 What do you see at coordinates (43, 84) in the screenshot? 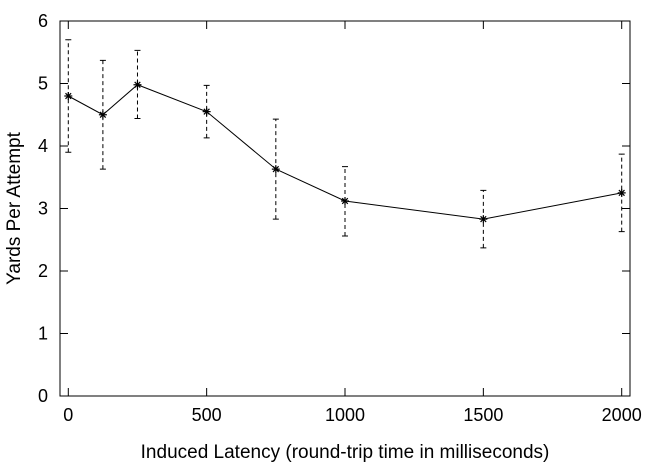
I see `y-tick-label: 5` at bounding box center [43, 84].